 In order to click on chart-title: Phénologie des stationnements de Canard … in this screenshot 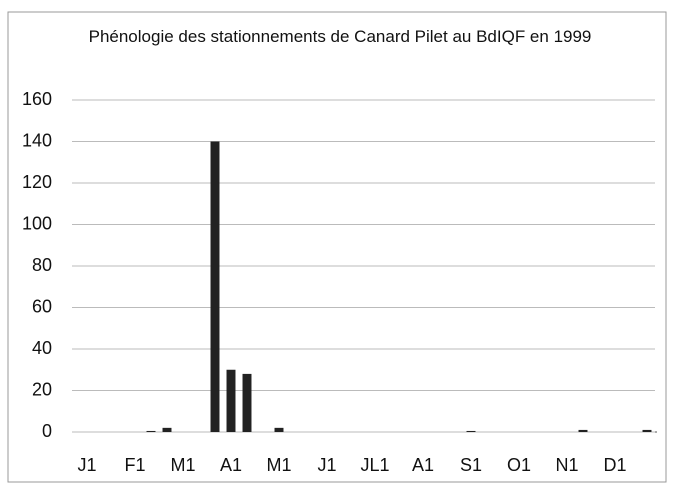, I will do `click(340, 36)`.